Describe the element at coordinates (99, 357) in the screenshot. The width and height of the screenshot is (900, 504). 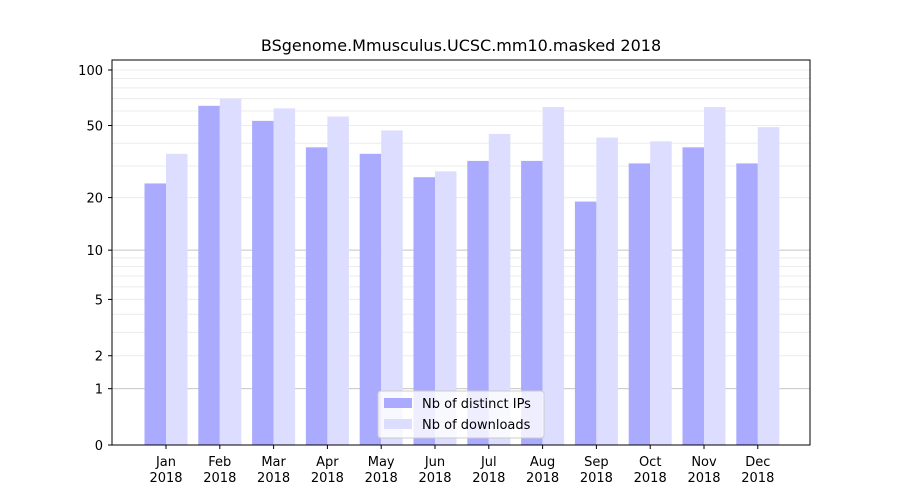
I see `y-tick-label: 2` at that location.